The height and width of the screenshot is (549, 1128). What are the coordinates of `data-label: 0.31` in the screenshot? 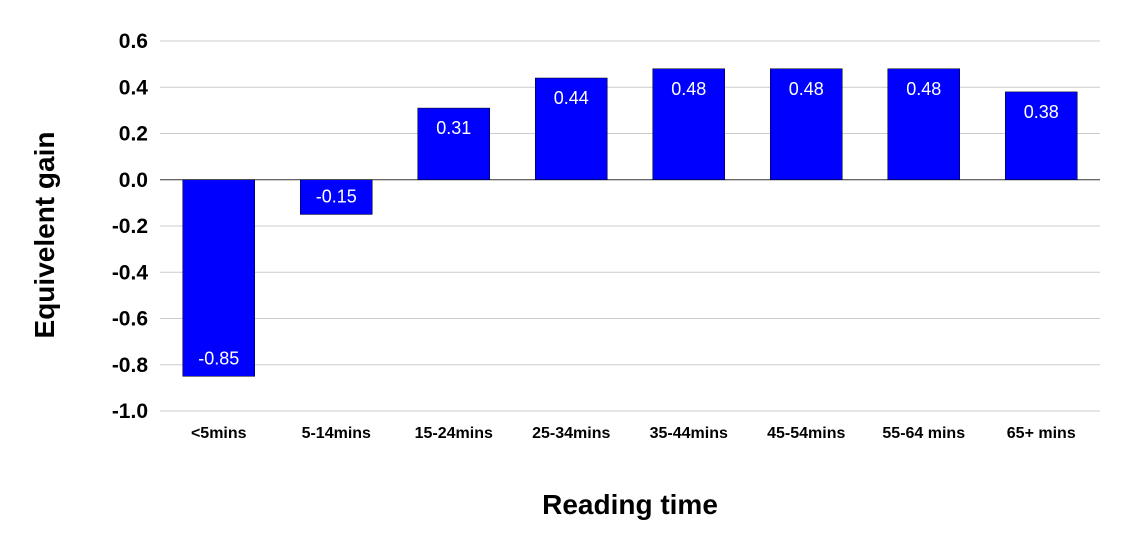 It's located at (453, 128).